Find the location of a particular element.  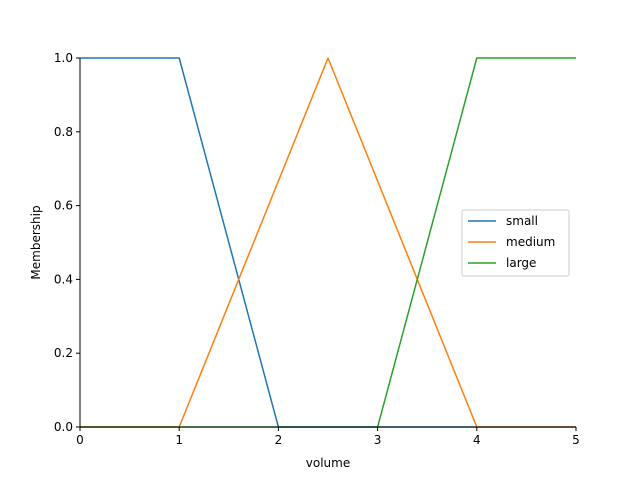

x-tick-label: 0 is located at coordinates (80, 440).